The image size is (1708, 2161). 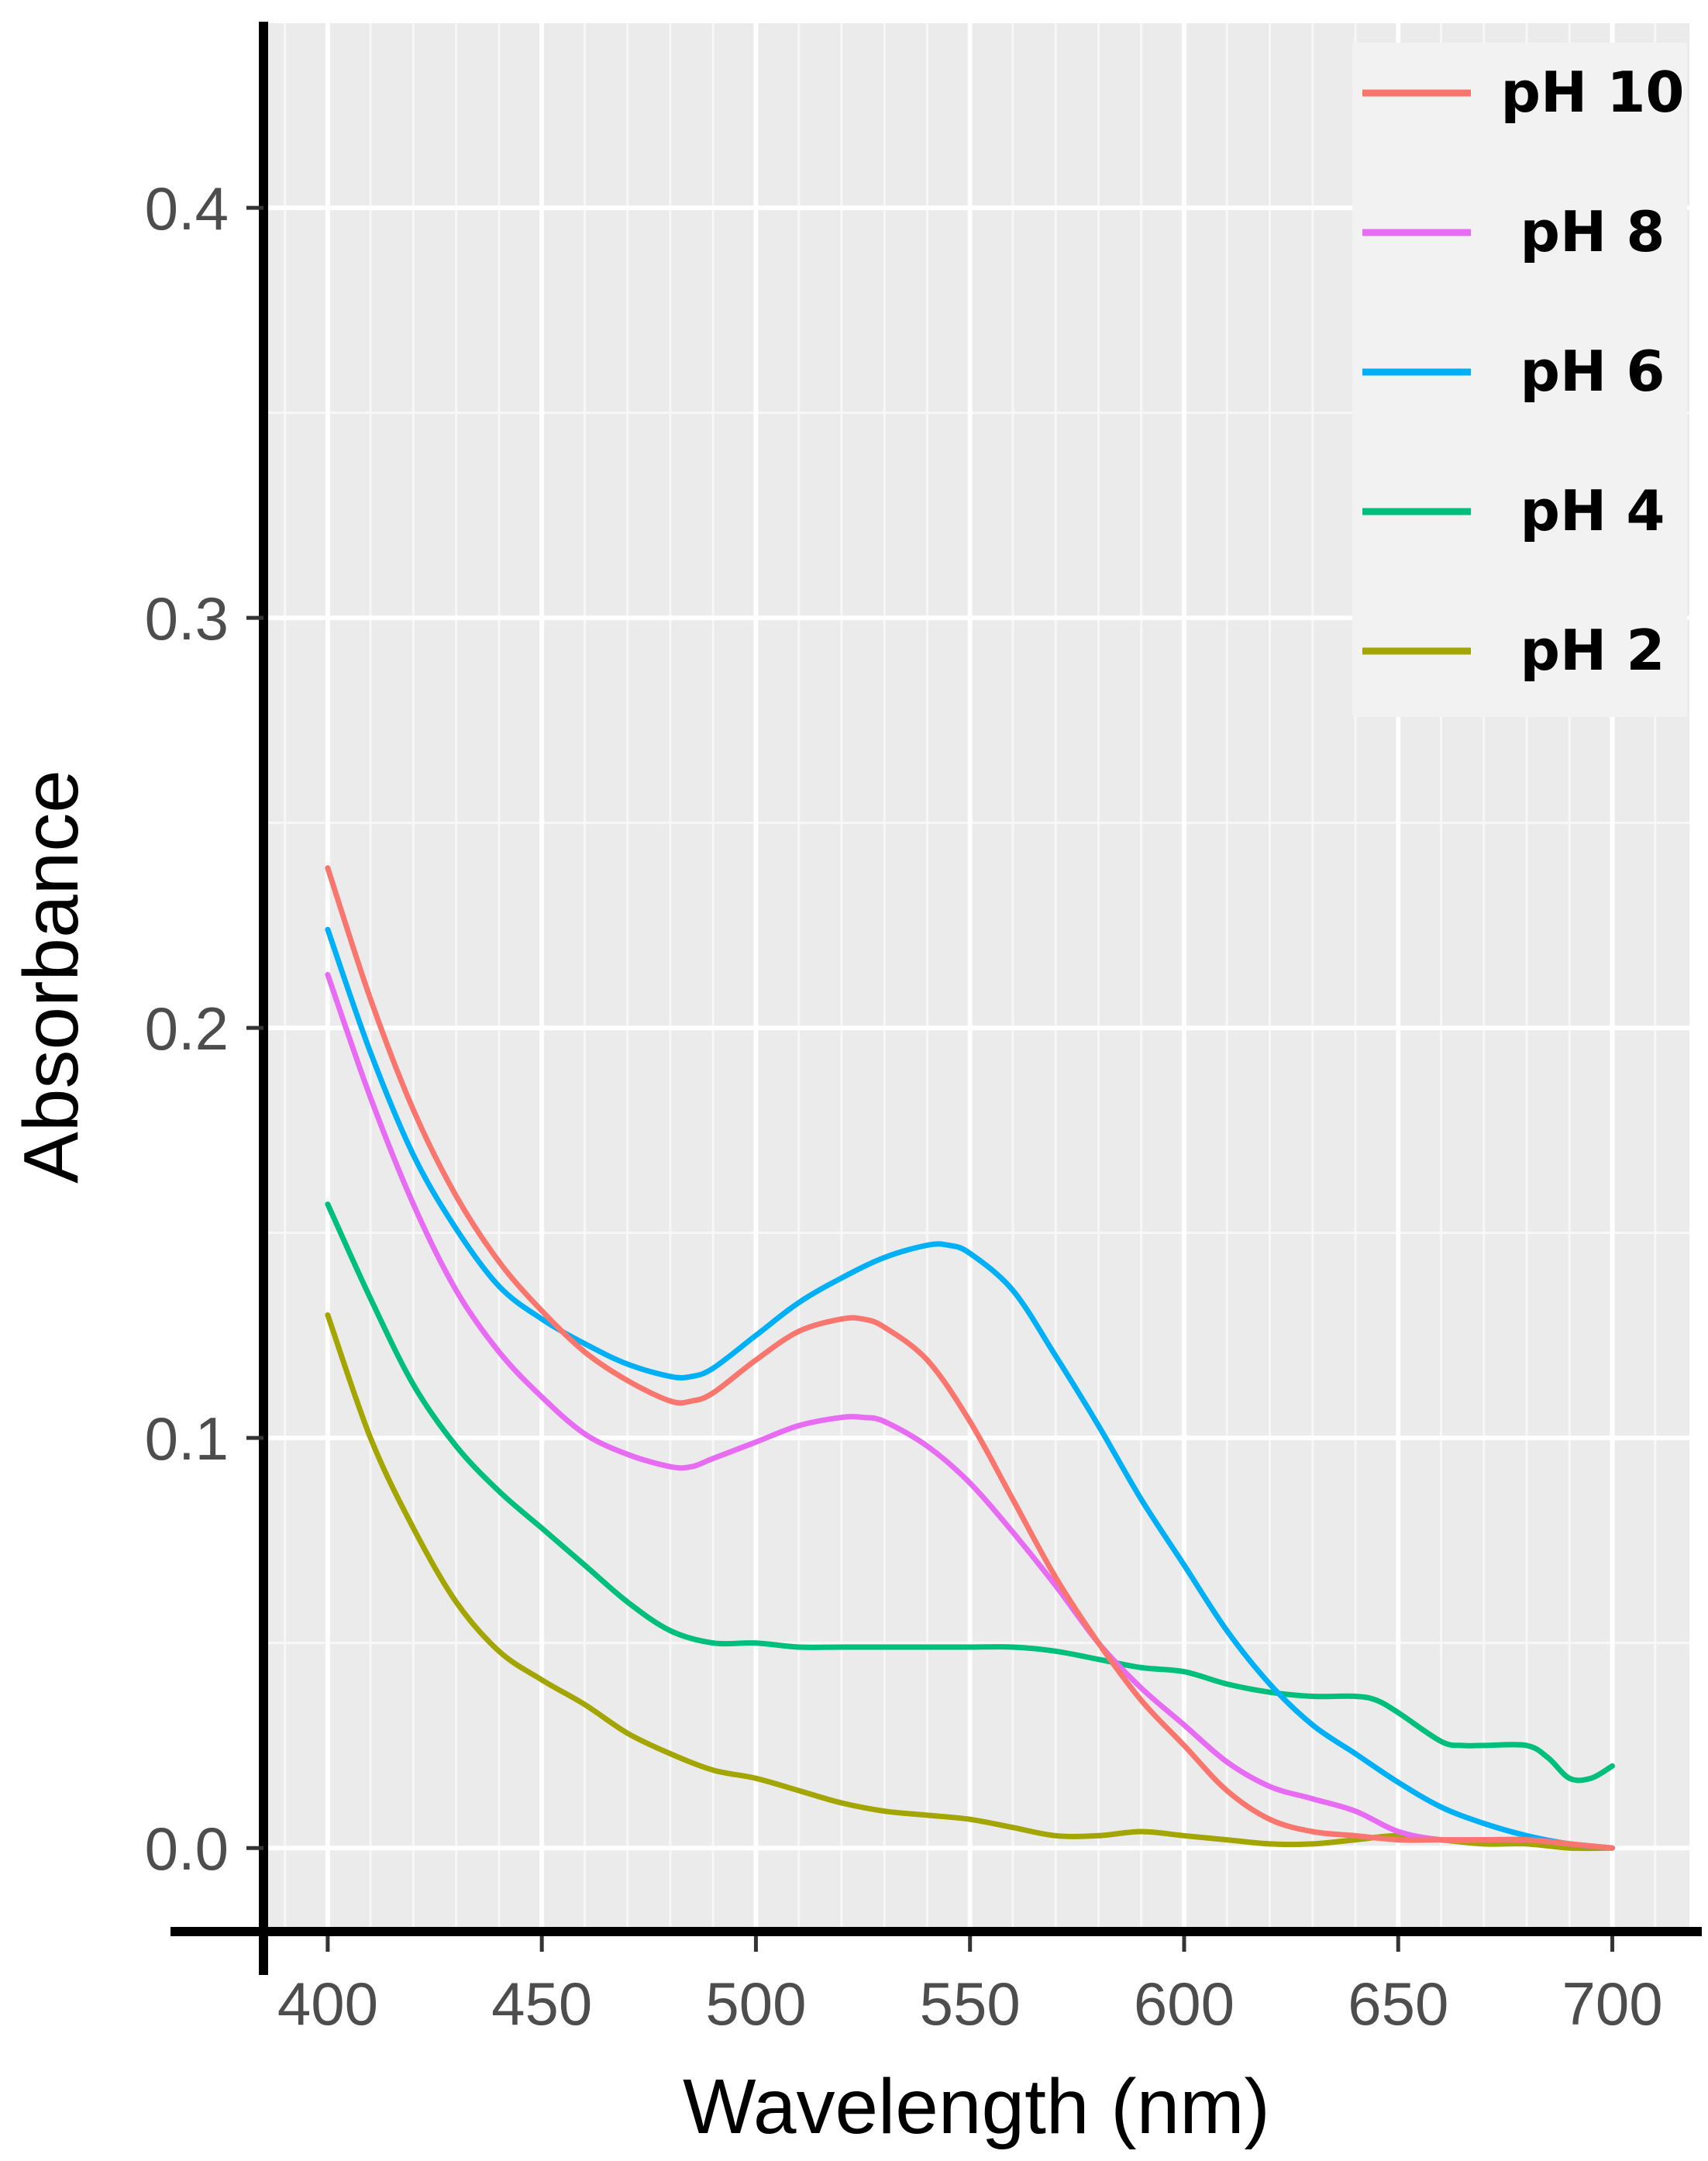 What do you see at coordinates (187, 208) in the screenshot?
I see `y-tick-label: 0.4` at bounding box center [187, 208].